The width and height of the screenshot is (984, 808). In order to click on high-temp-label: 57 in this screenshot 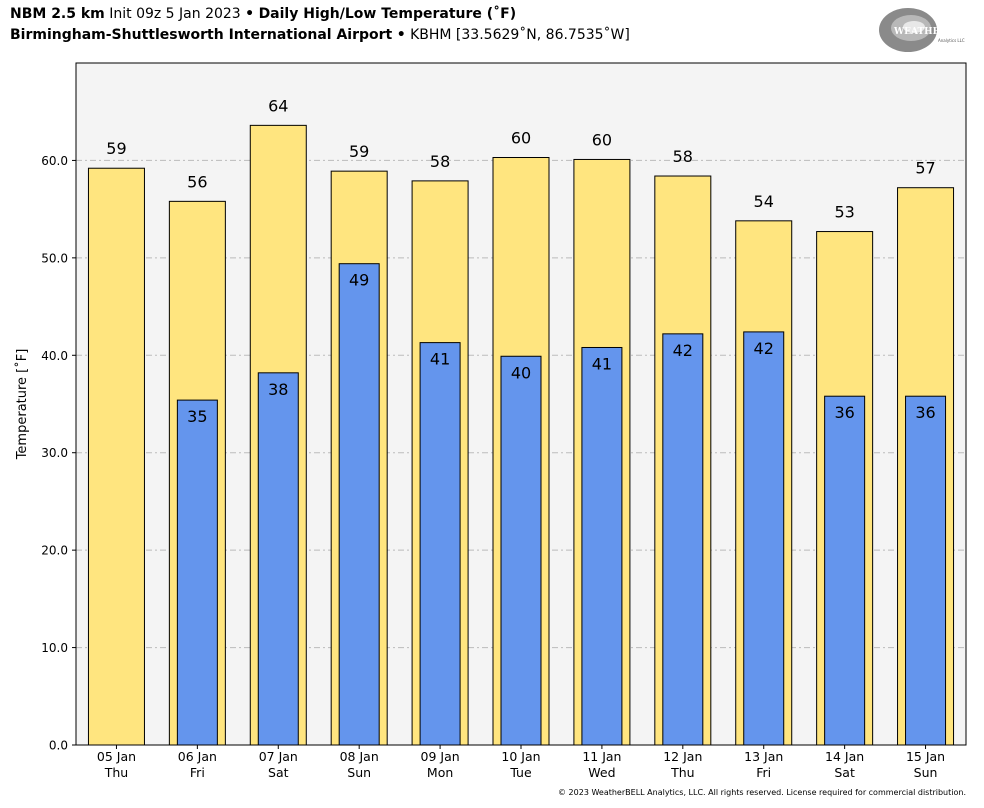, I will do `click(925, 168)`.